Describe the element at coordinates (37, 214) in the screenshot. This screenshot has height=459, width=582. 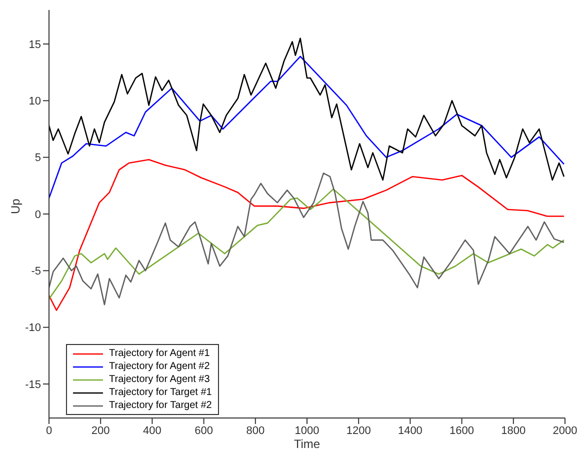
I see `y-tick-label: 0` at that location.